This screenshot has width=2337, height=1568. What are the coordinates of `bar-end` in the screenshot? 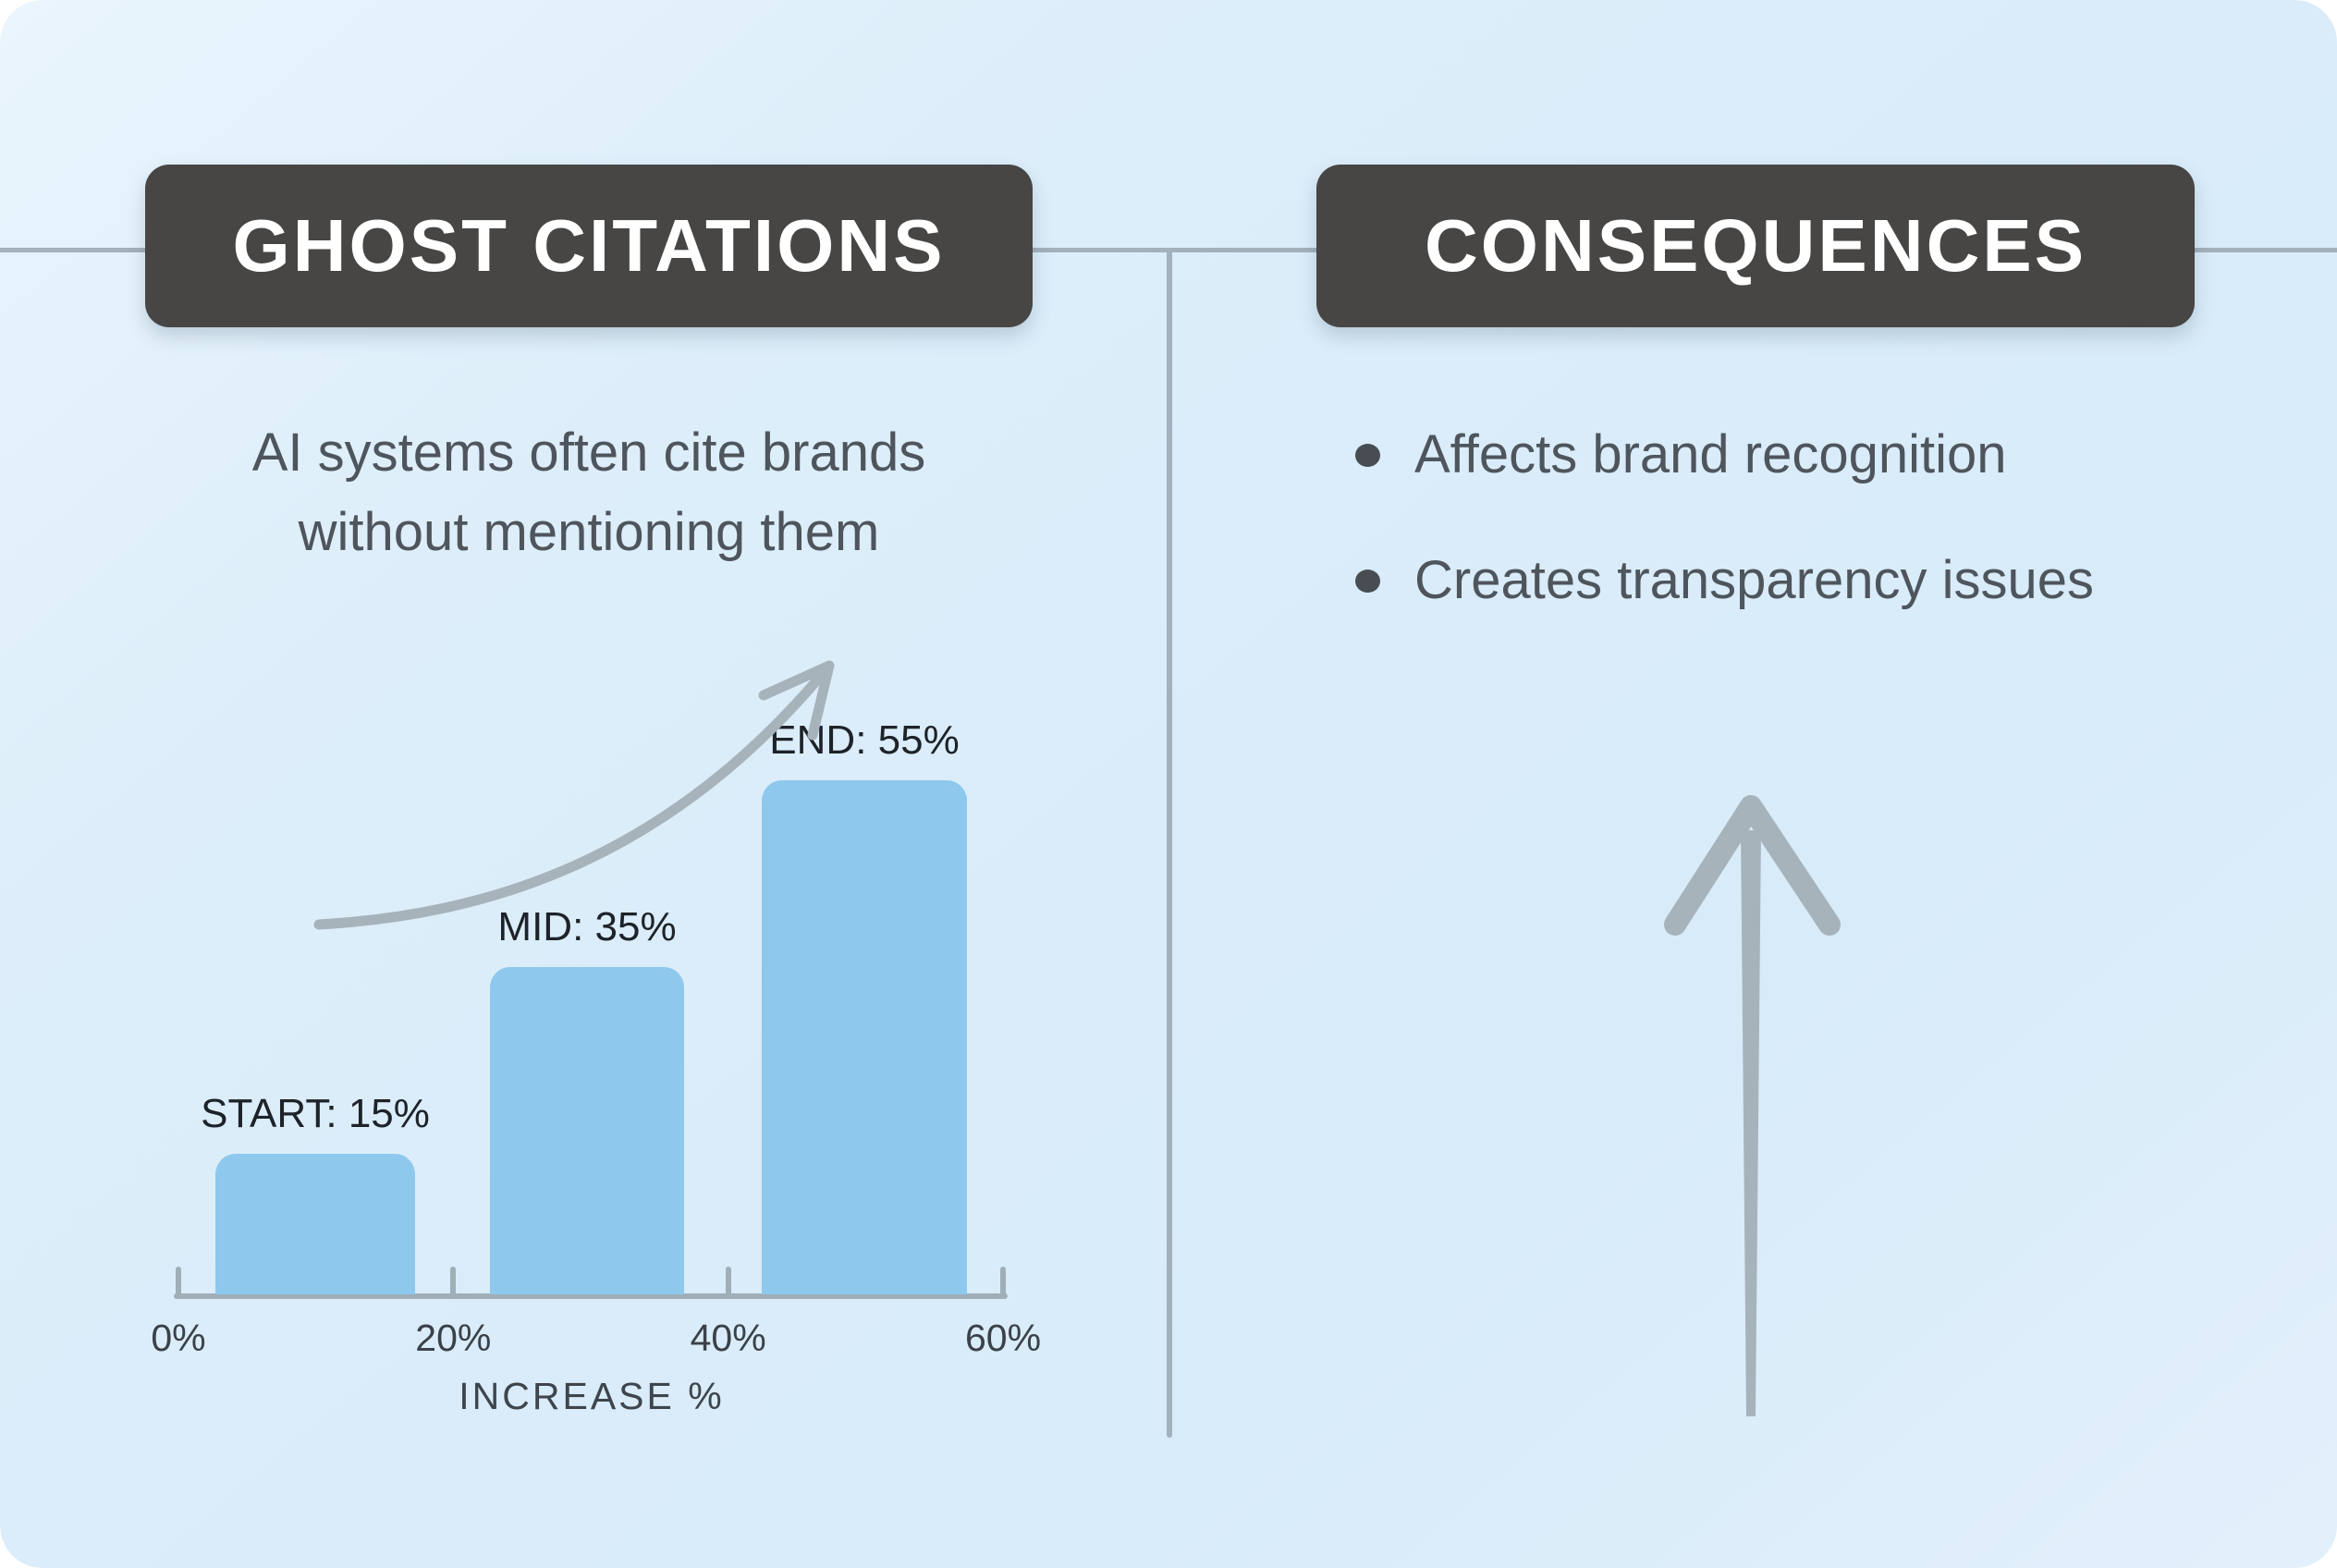 It's located at (864, 1037).